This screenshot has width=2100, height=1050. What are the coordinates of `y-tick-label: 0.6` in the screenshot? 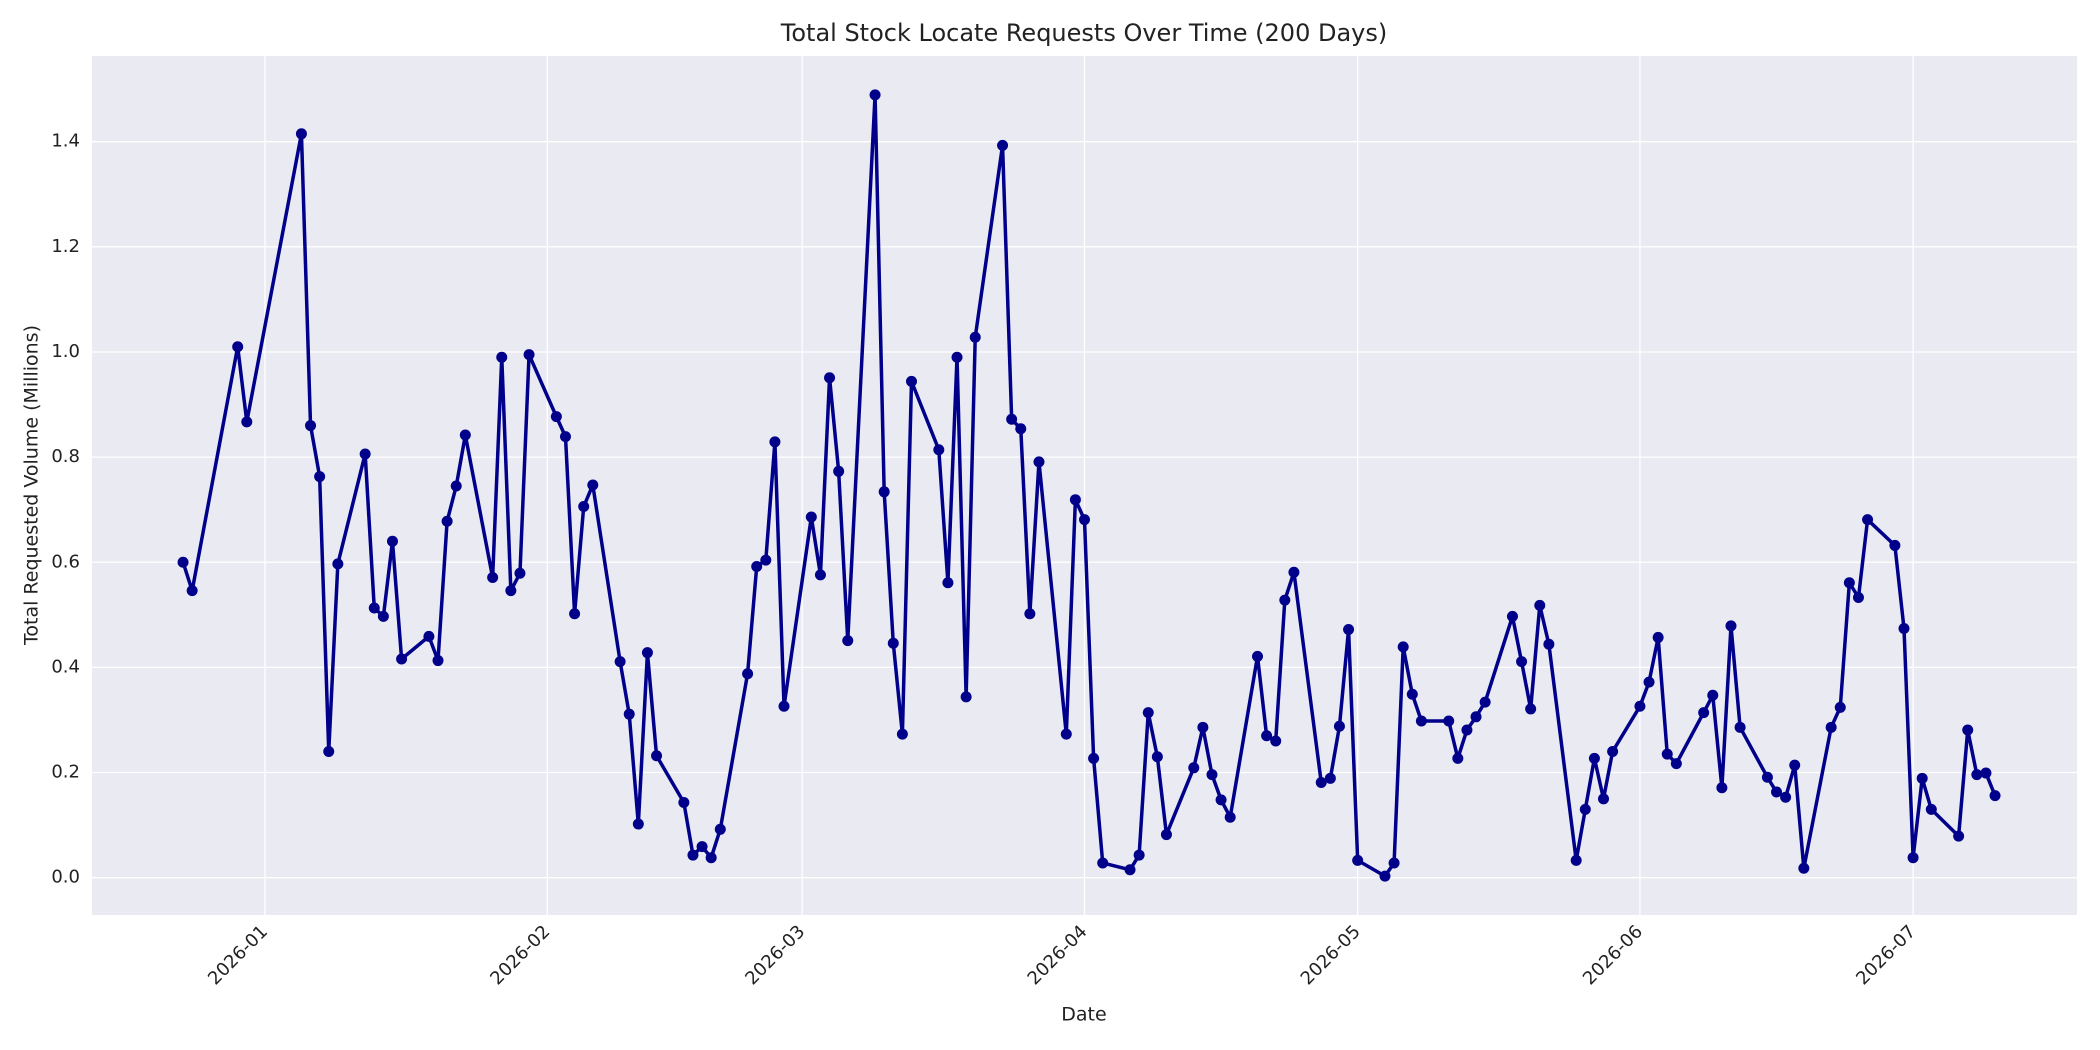 It's located at (65, 561).